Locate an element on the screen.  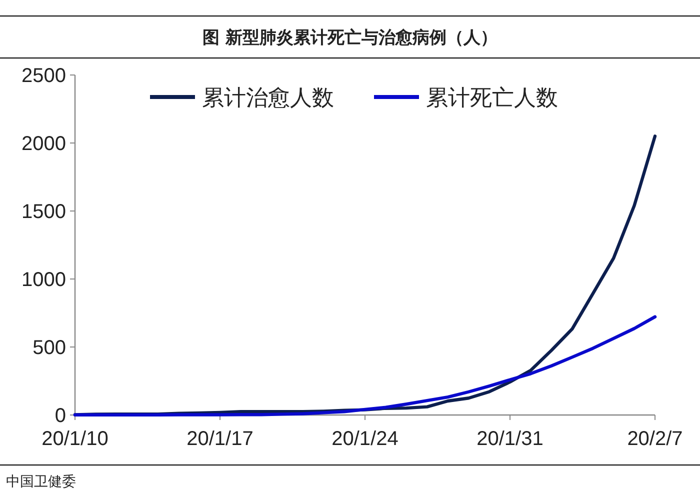
x-tick-label: 20/1/31 is located at coordinates (510, 439).